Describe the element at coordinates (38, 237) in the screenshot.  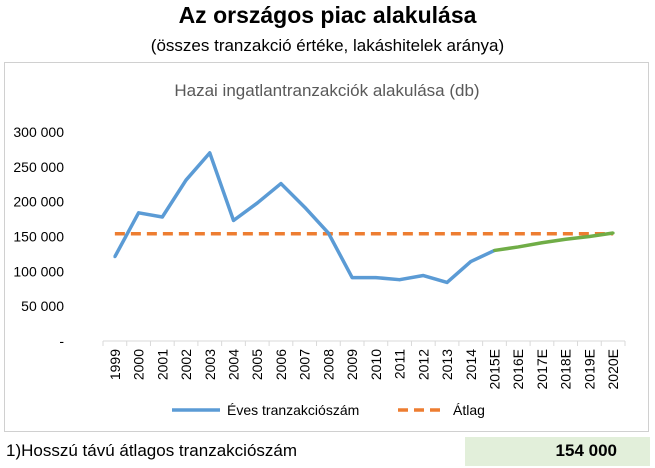
I see `y-tick-label: 150 000` at that location.